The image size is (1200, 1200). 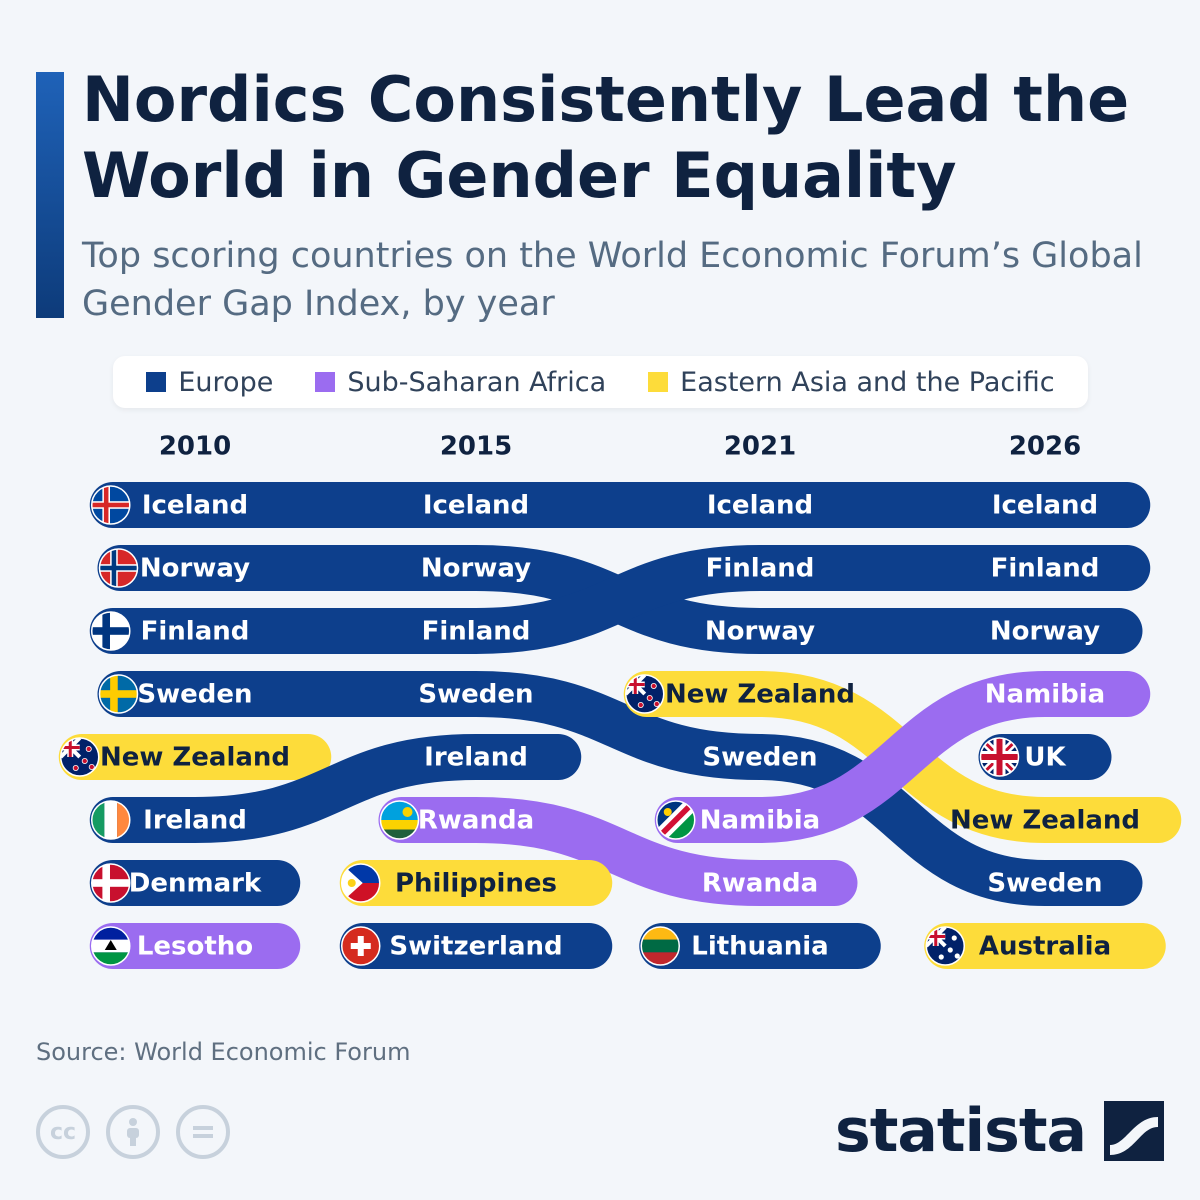 What do you see at coordinates (1045, 695) in the screenshot?
I see `label-namibia-2026: Namibia` at bounding box center [1045, 695].